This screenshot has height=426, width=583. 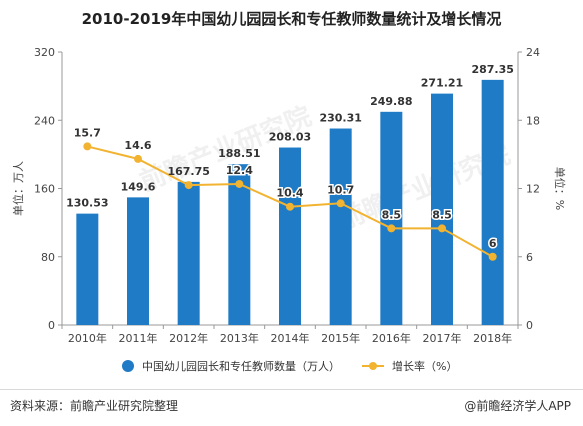 I want to click on legend-bar-swatch, so click(x=128, y=366).